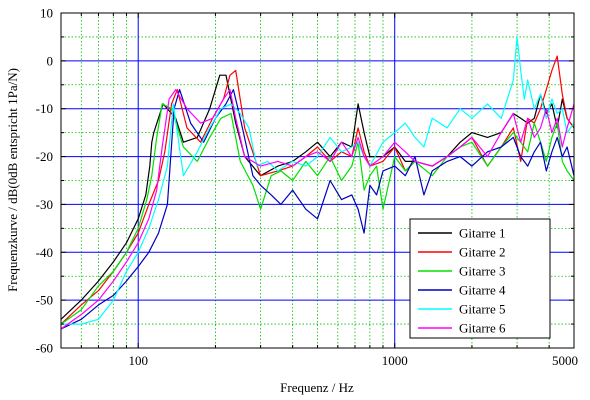 This screenshot has width=590, height=400. Describe the element at coordinates (44, 300) in the screenshot. I see `y-tick-label: -50` at that location.